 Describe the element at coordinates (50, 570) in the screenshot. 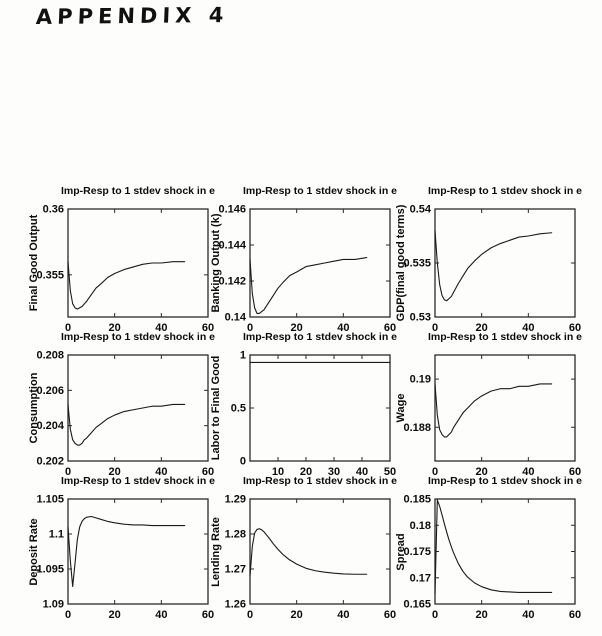

I see `svg-text: 1.095` at that location.